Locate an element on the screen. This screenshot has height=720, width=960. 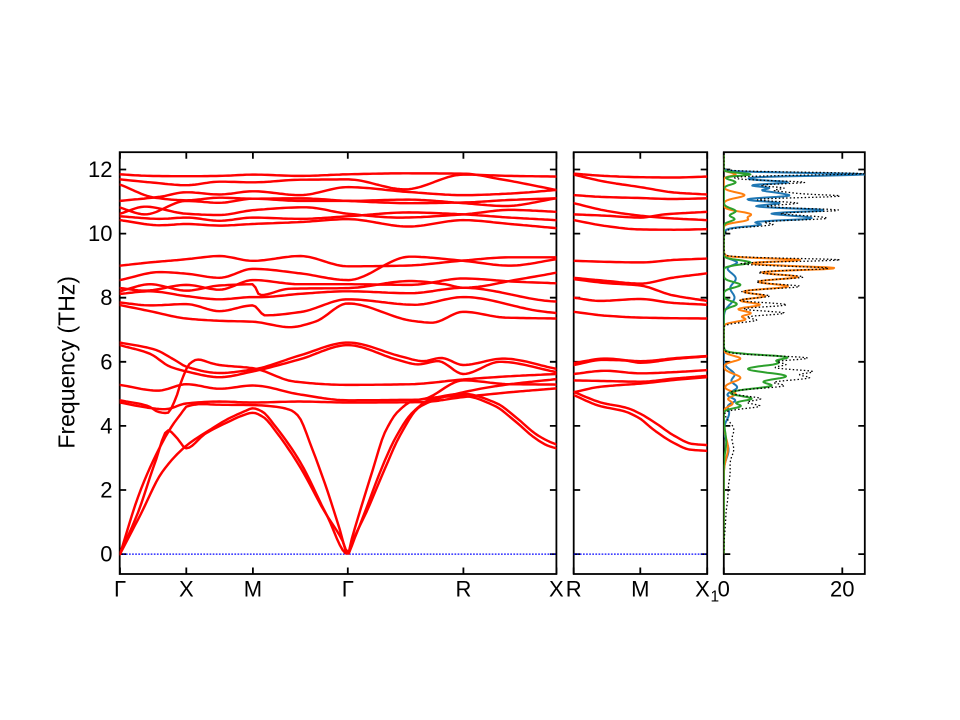
svg-text: 8 is located at coordinates (106, 297).